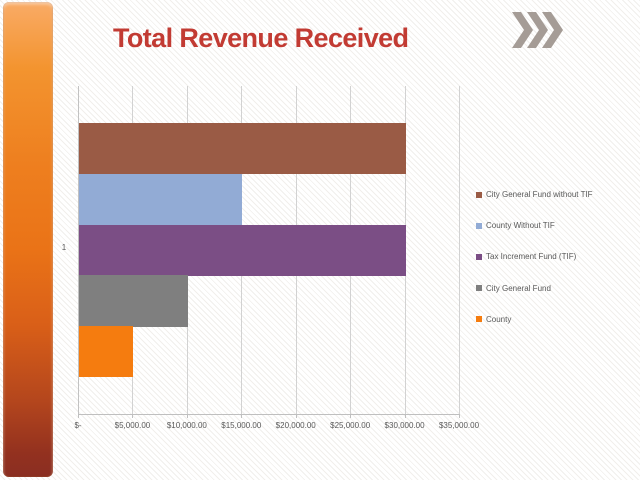  I want to click on triple-chevron-icon, so click(537, 30).